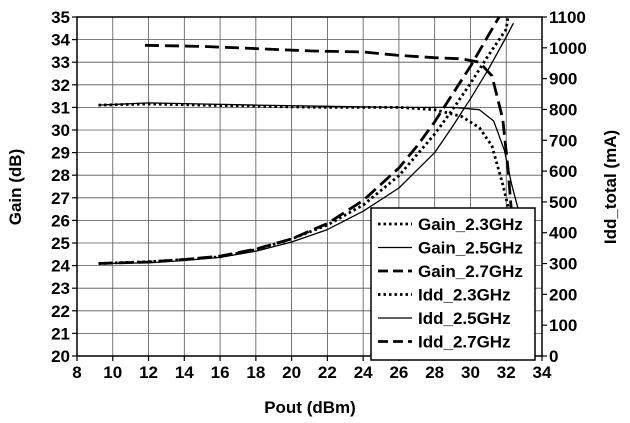  Describe the element at coordinates (568, 48) in the screenshot. I see `y-right-tick-label: 1000` at that location.